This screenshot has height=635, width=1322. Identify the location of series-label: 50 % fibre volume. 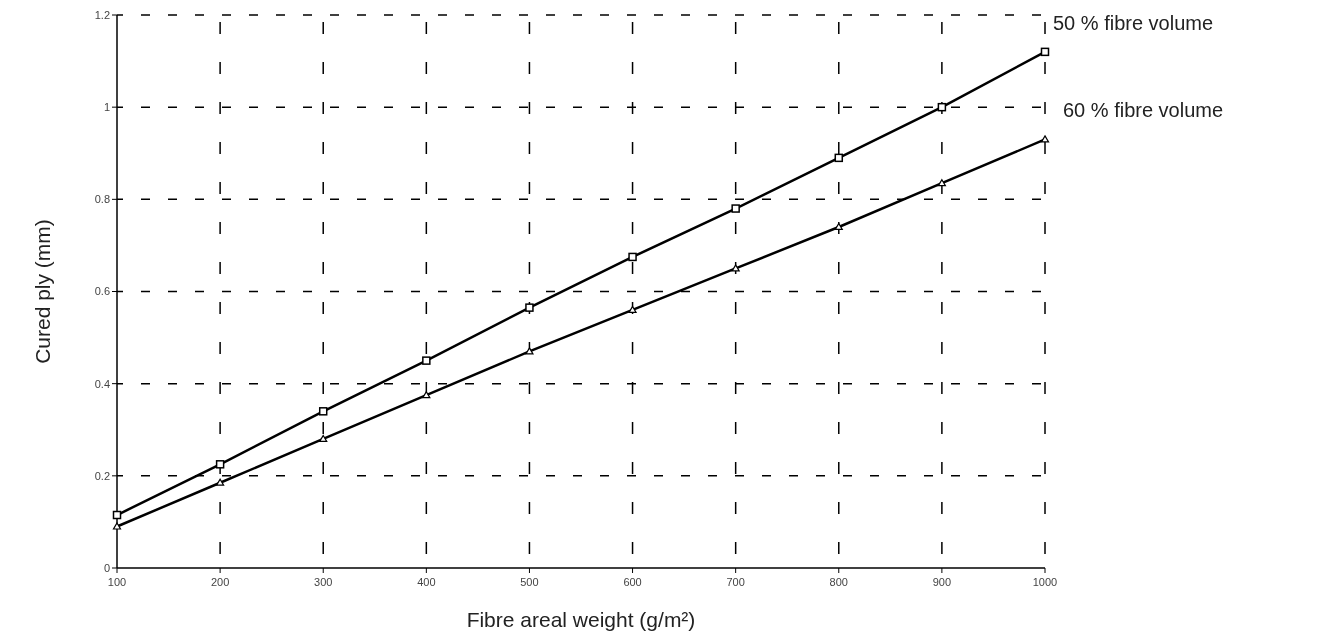
(1133, 22).